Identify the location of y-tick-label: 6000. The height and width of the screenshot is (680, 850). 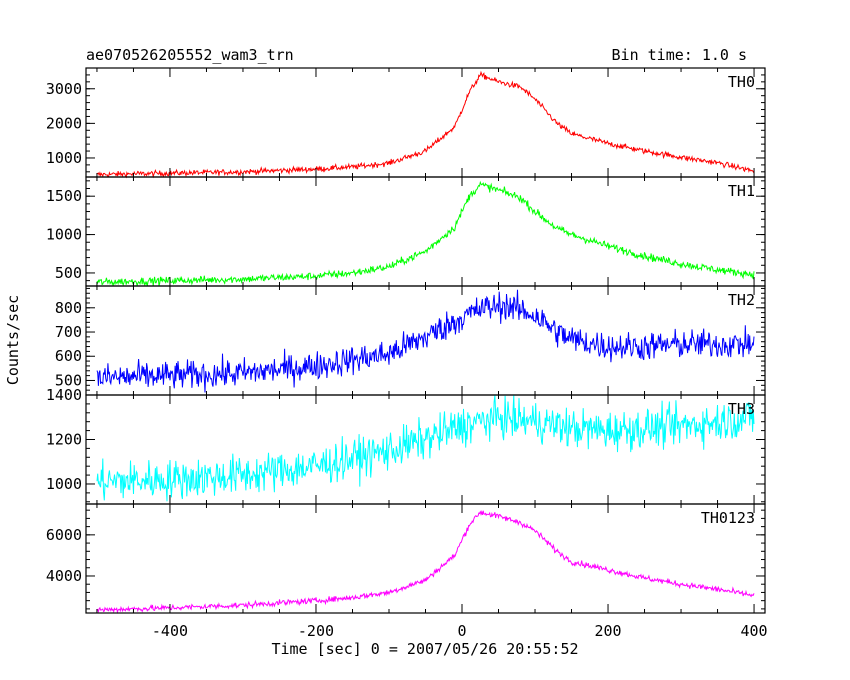
(64, 535).